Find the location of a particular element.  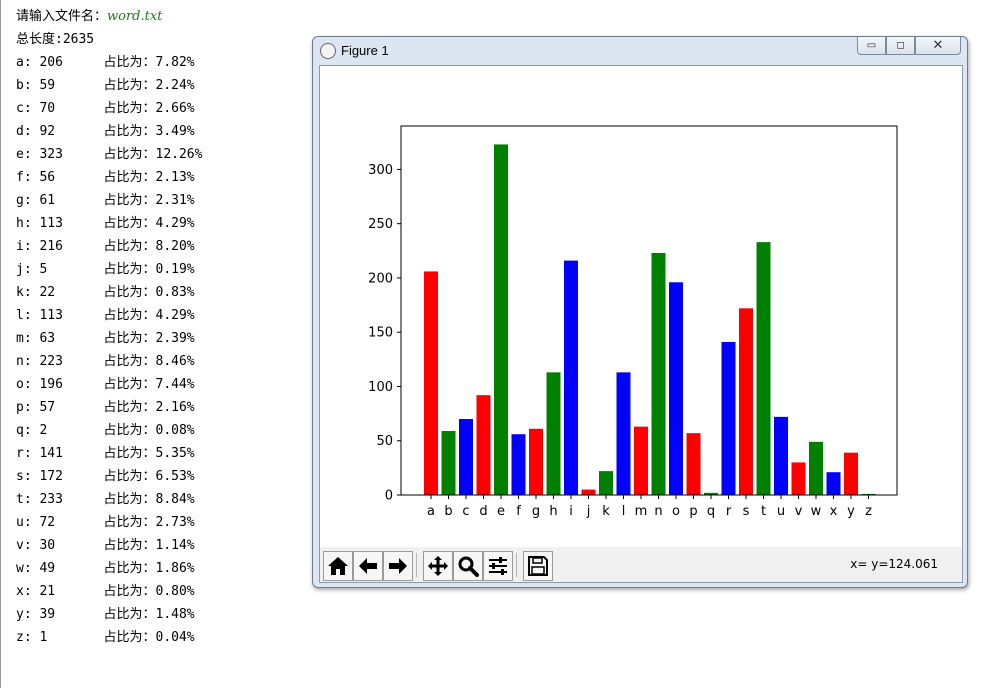

stat-percent: 8.46% is located at coordinates (175, 361).